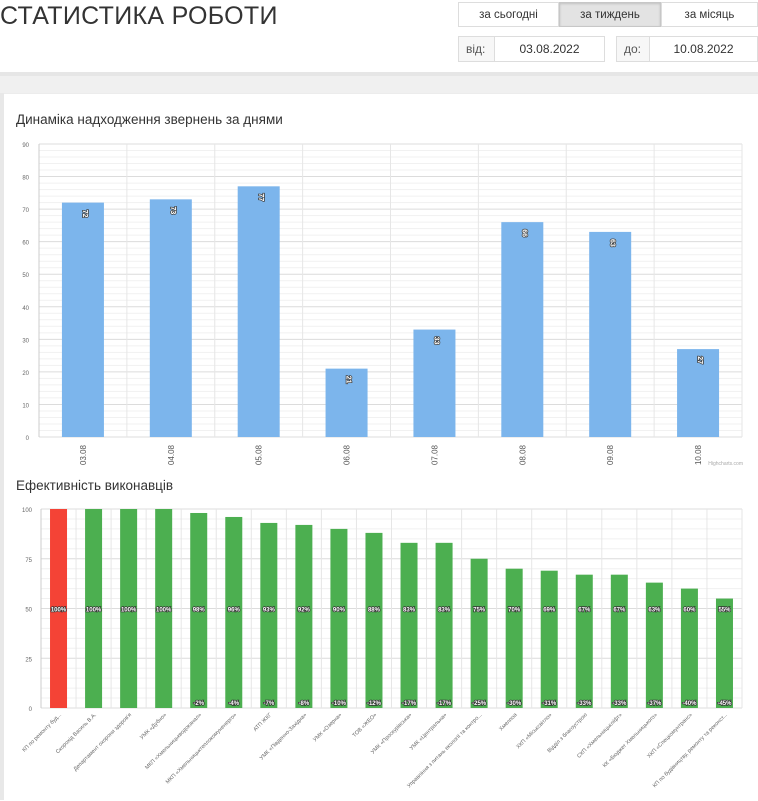 Image resolution: width=758 pixels, height=801 pixels. I want to click on x-tick-label: УМК «Дубно», so click(153, 726).